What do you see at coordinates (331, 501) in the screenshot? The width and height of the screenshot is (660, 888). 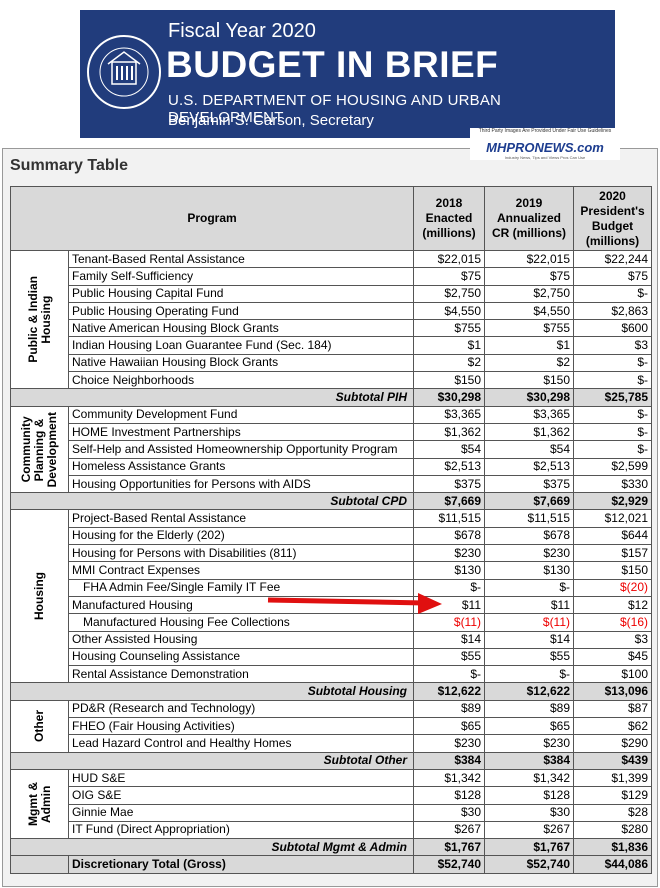 I see `subtotal-row: Subtotal CPD $7,669 $7,669 $2,929` at bounding box center [331, 501].